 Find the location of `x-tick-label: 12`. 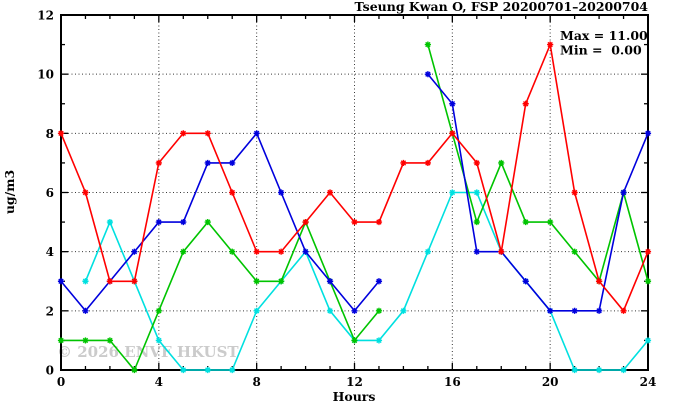

x-tick-label: 12 is located at coordinates (354, 382).